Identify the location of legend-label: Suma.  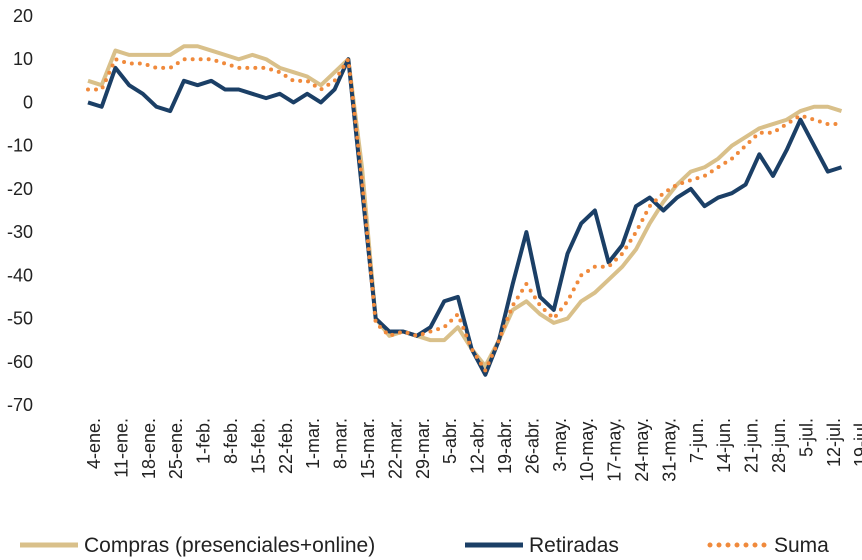
(801, 545).